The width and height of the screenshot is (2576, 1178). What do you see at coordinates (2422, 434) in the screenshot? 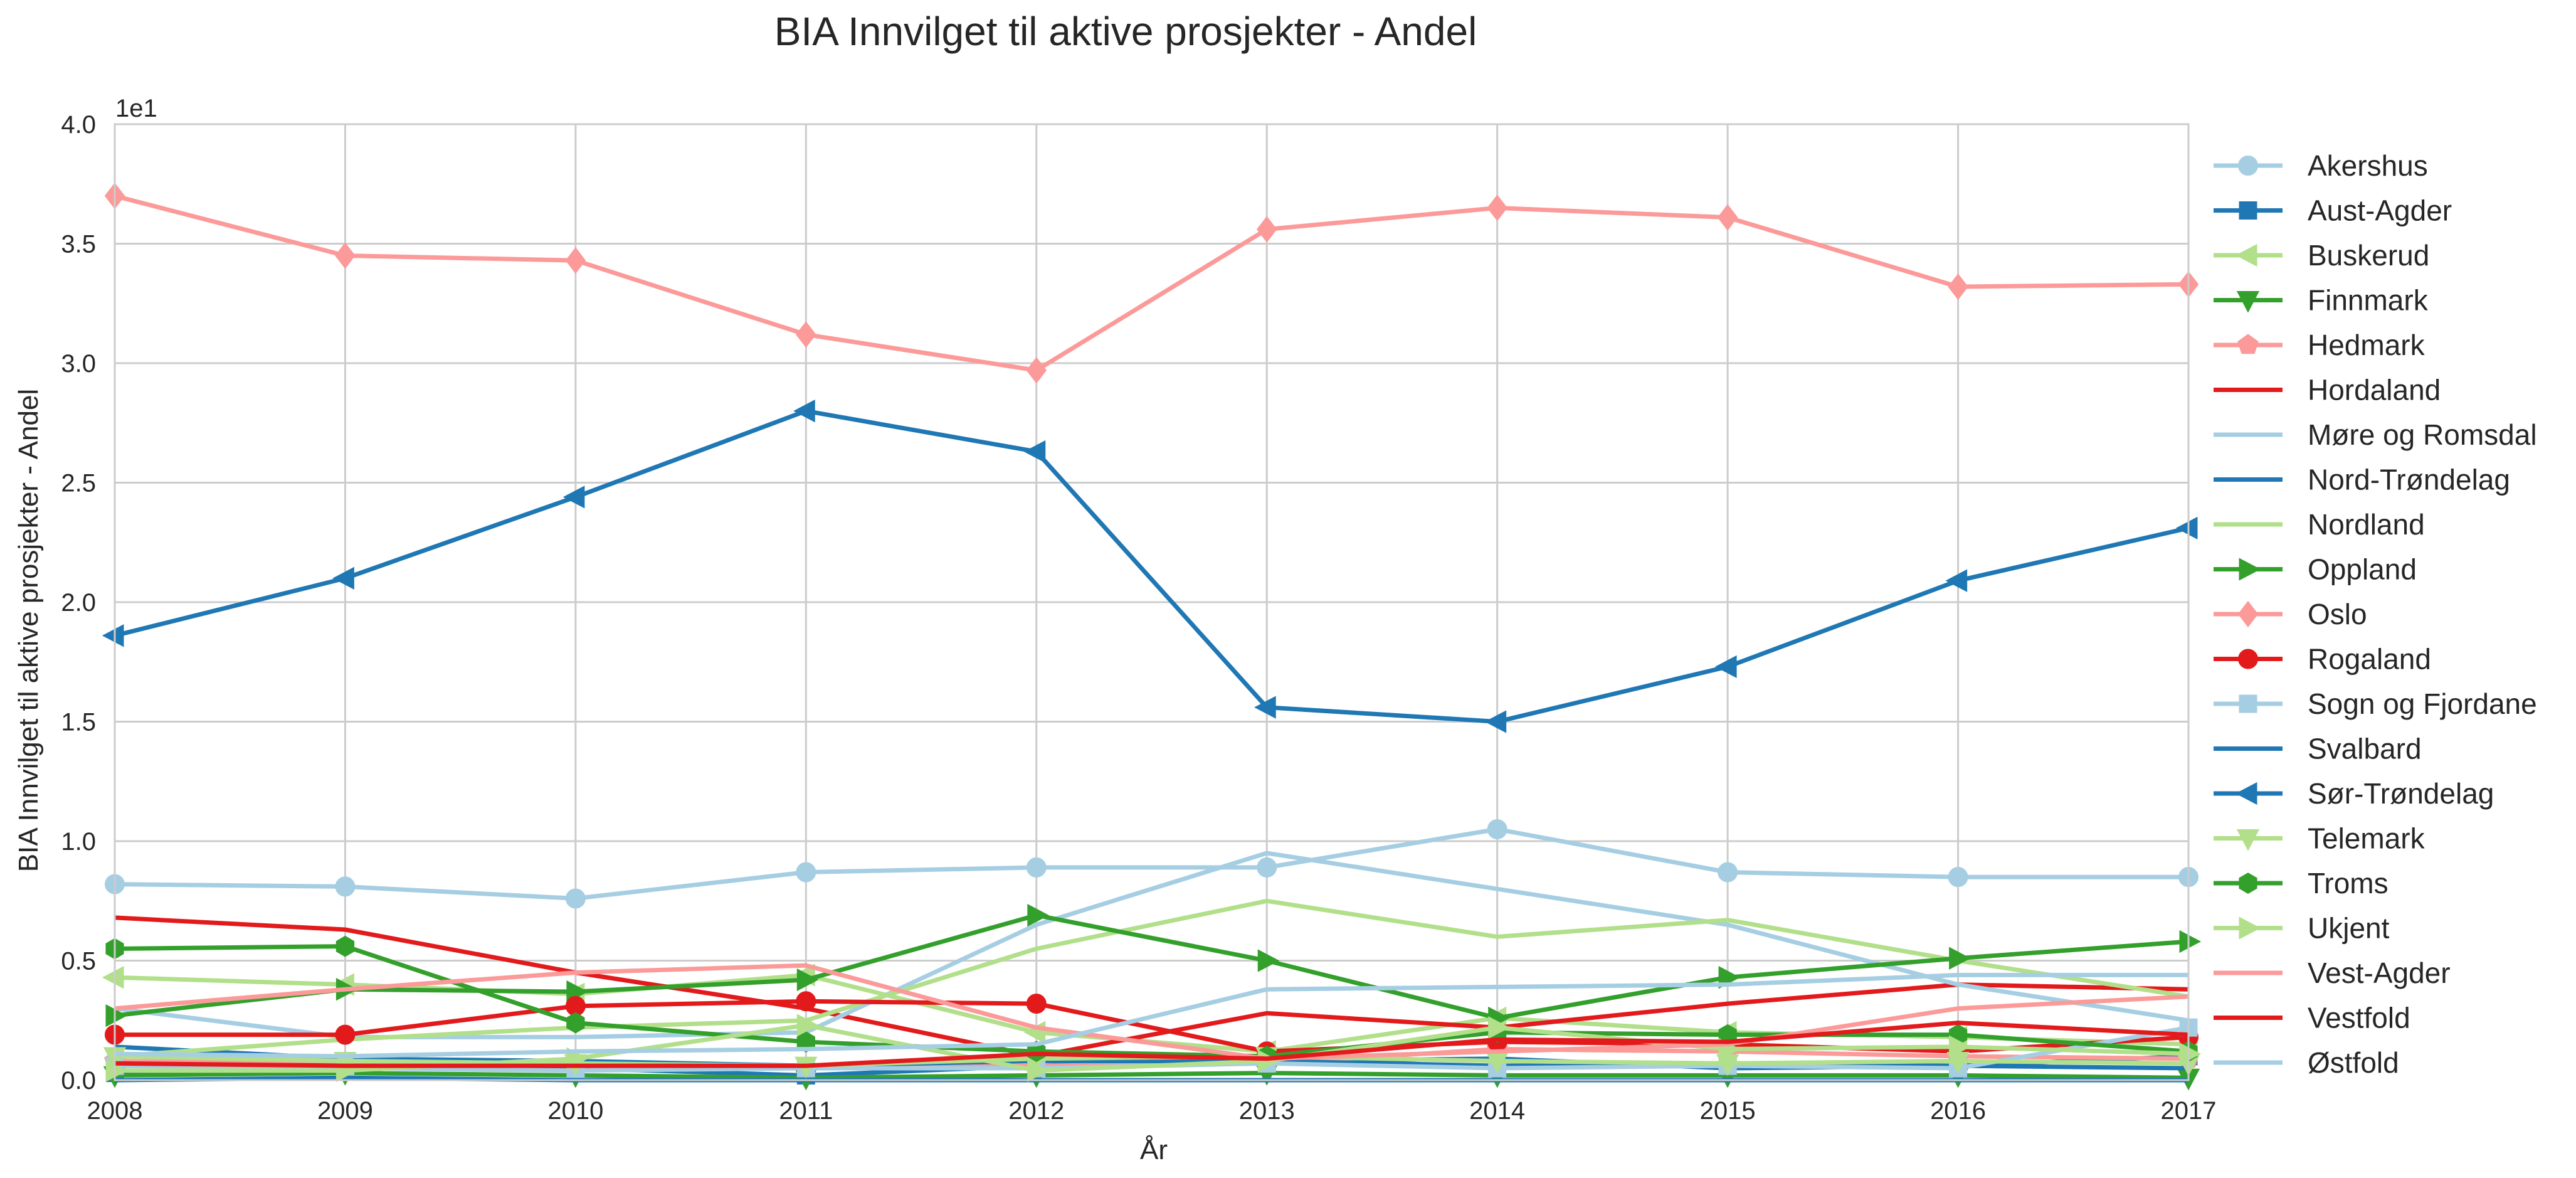
I see `legend-label: Møre og Romsdal` at bounding box center [2422, 434].